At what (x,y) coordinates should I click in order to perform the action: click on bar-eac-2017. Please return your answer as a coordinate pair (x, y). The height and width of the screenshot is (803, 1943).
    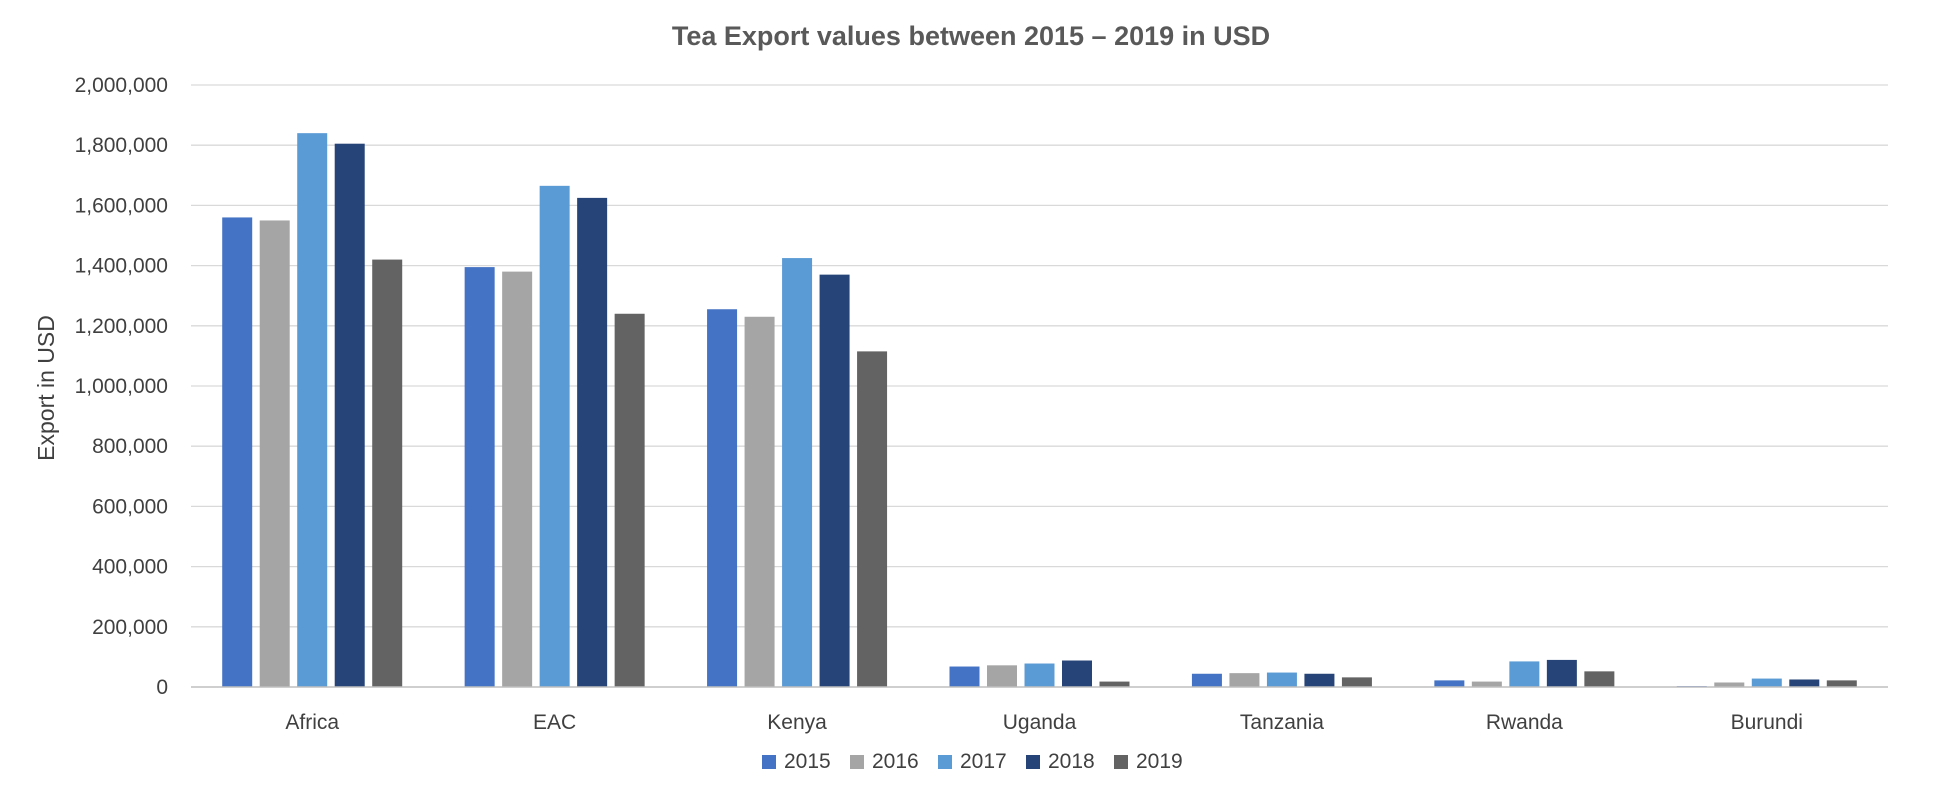
    Looking at the image, I should click on (554, 436).